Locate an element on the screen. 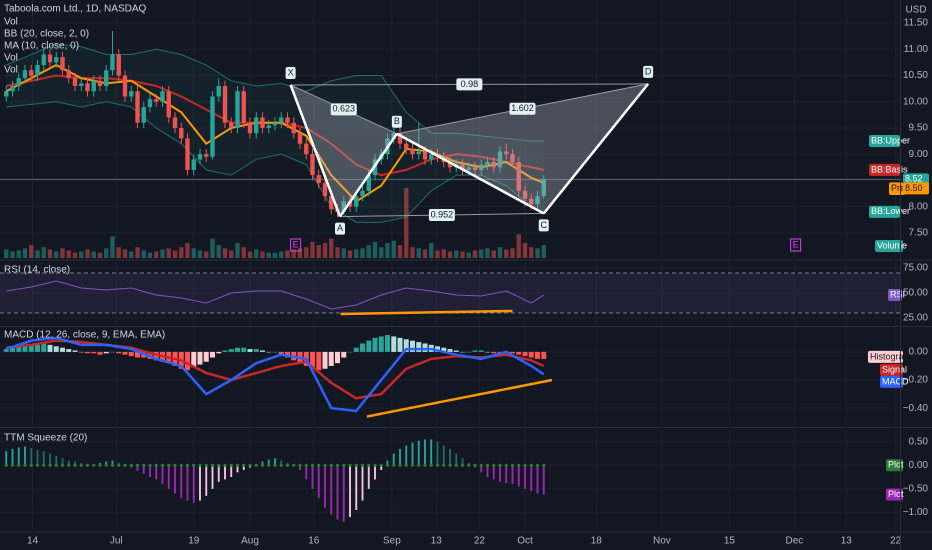 This screenshot has height=550, width=932. event-marker is located at coordinates (296, 245).